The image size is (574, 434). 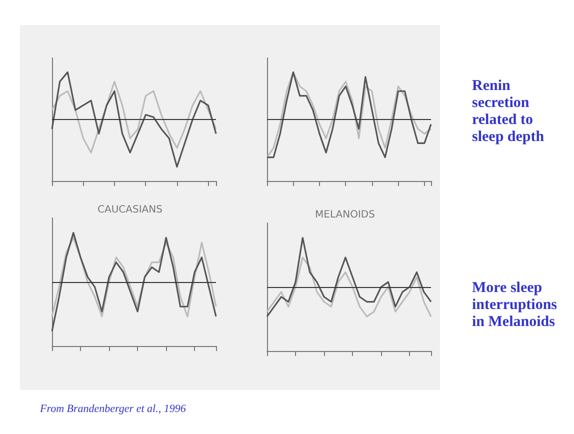 What do you see at coordinates (345, 215) in the screenshot?
I see `chart-title: MELANOIDS` at bounding box center [345, 215].